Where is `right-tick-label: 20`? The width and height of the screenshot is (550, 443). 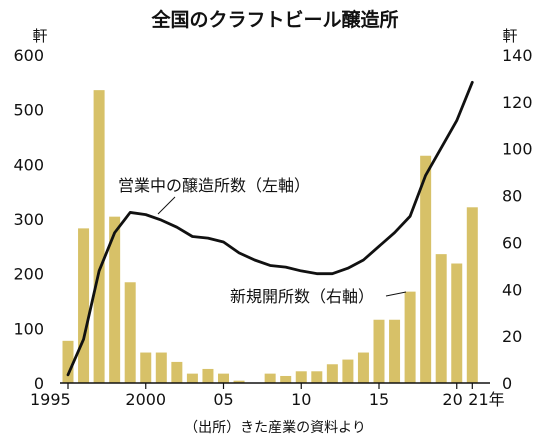 right-tick-label: 20 is located at coordinates (512, 336).